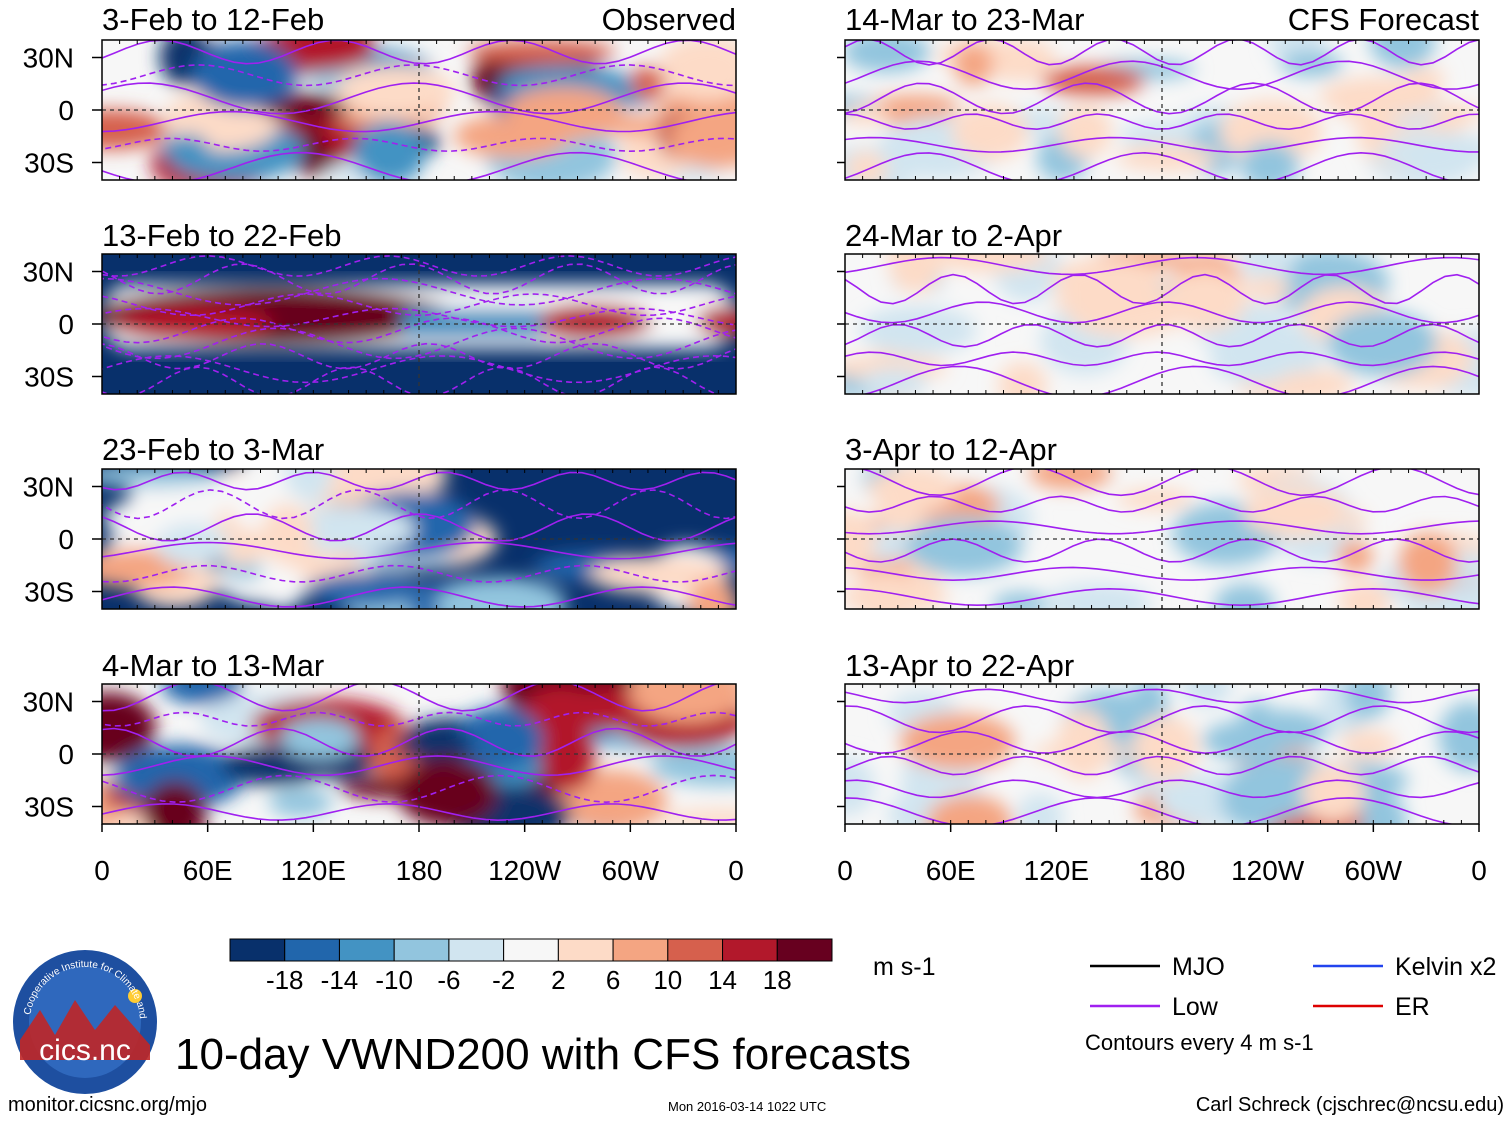 The height and width of the screenshot is (1121, 1510). Describe the element at coordinates (959, 665) in the screenshot. I see `panel-date-label: 13-Apr to 22-Apr` at that location.